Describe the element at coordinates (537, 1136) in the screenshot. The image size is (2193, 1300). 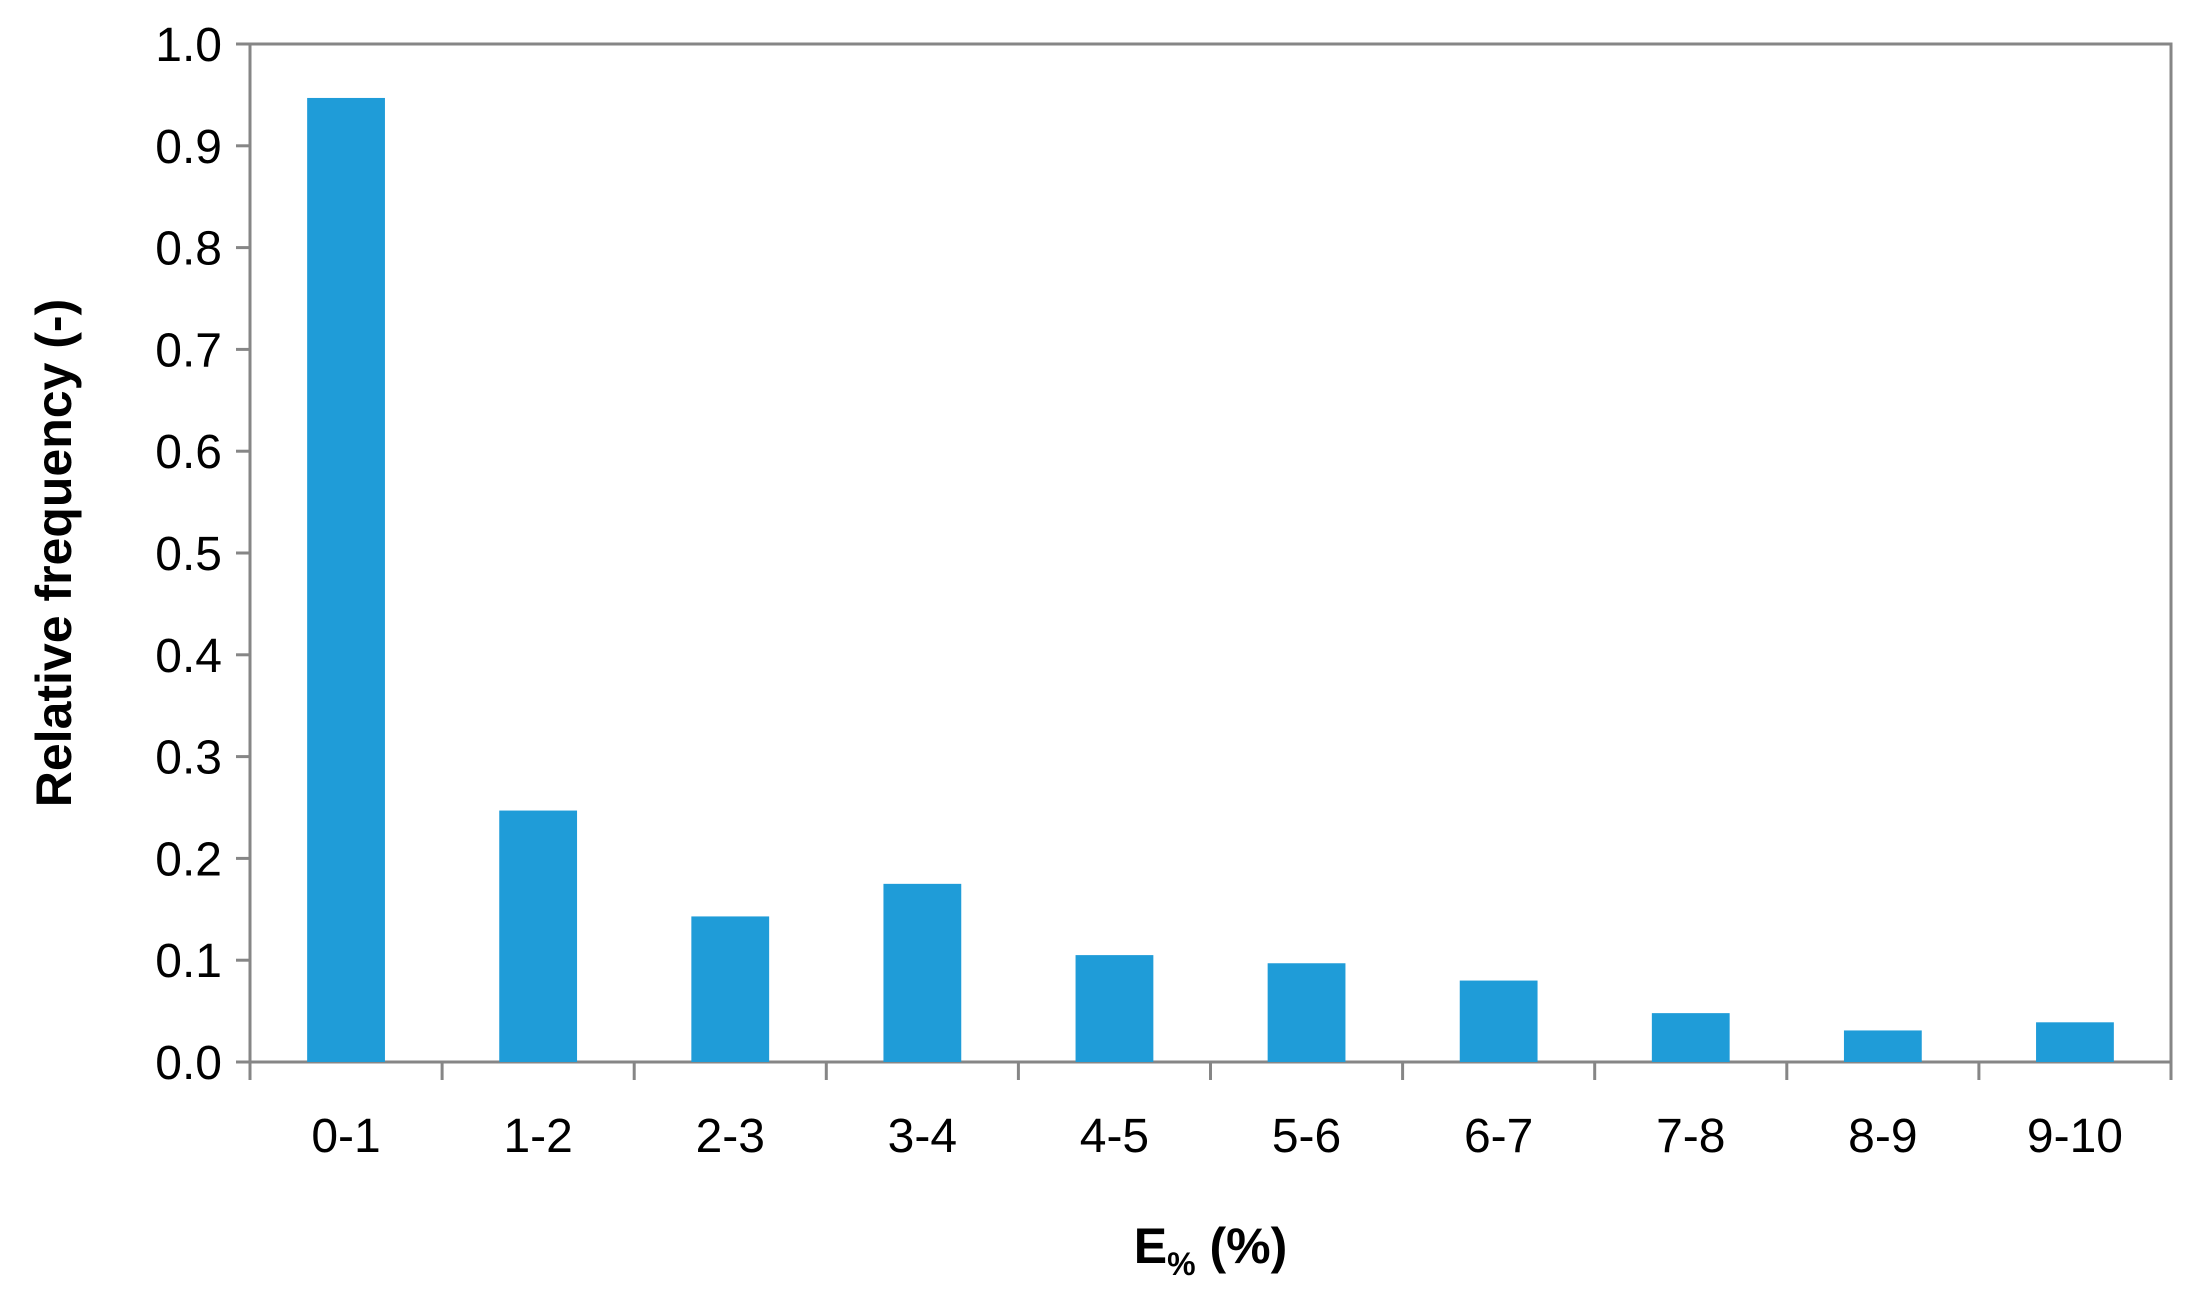
I see `x-tick-label: 1-2` at that location.